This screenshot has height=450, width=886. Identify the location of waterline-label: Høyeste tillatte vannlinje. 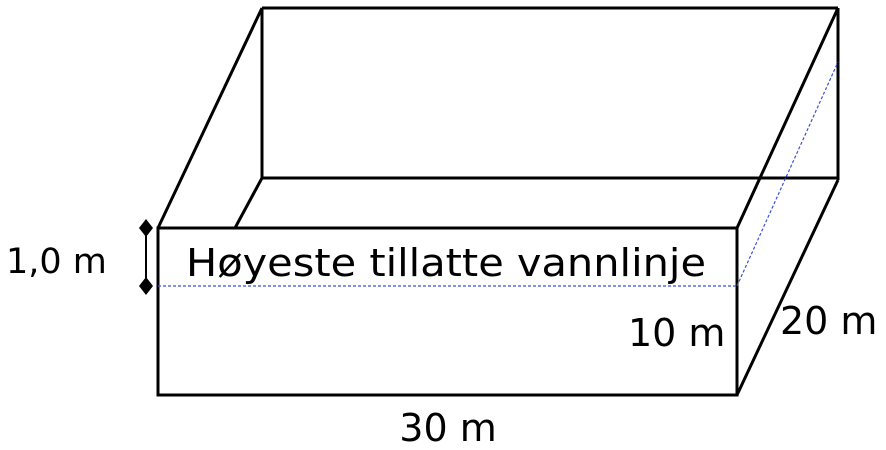
(446, 263).